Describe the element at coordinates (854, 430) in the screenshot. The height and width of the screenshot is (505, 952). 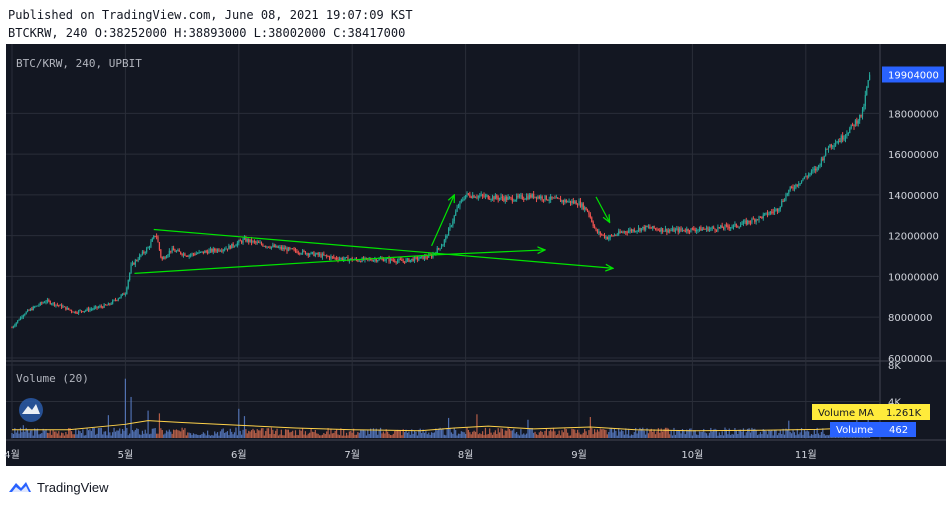
I see `volume-badge-label: Volume` at that location.